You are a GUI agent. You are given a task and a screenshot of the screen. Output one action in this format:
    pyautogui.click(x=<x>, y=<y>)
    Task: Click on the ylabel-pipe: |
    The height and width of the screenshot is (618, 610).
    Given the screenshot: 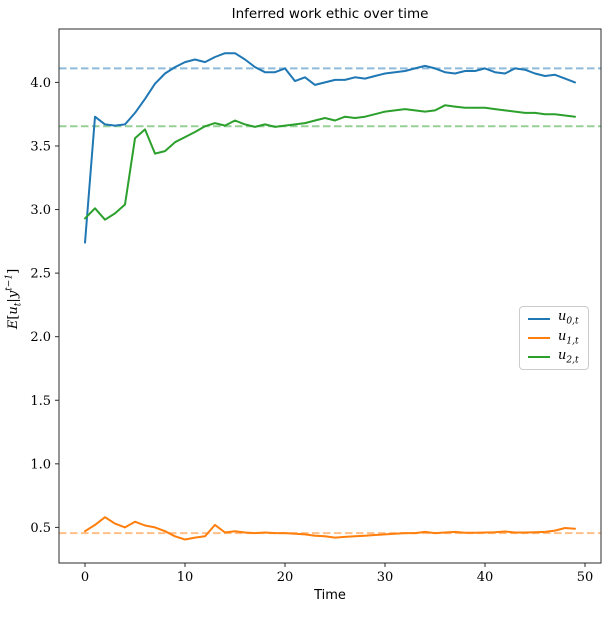 What is the action you would take?
    pyautogui.click(x=13, y=300)
    